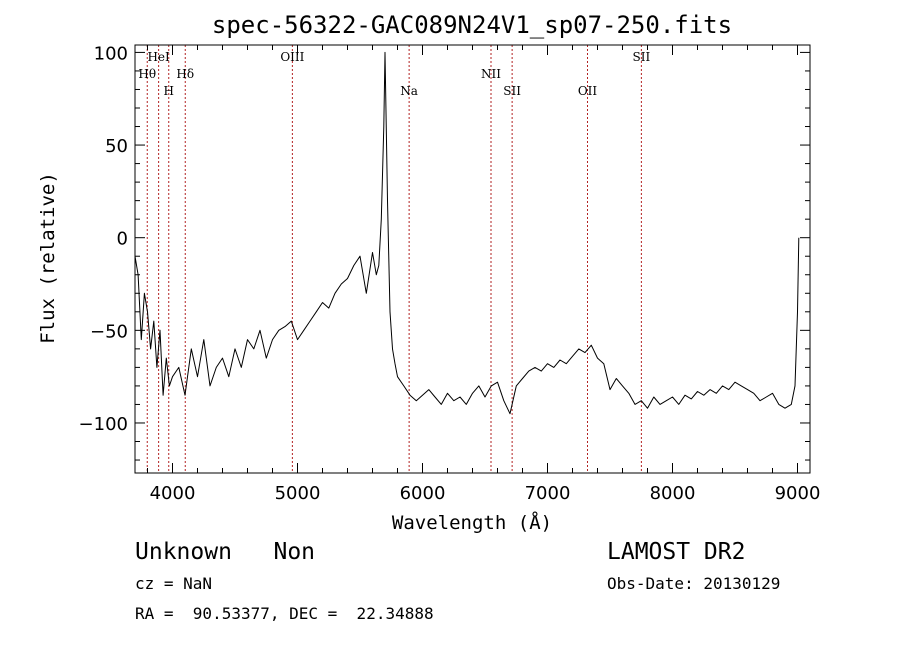  Describe the element at coordinates (111, 53) in the screenshot. I see `y-tick-label: 100` at that location.